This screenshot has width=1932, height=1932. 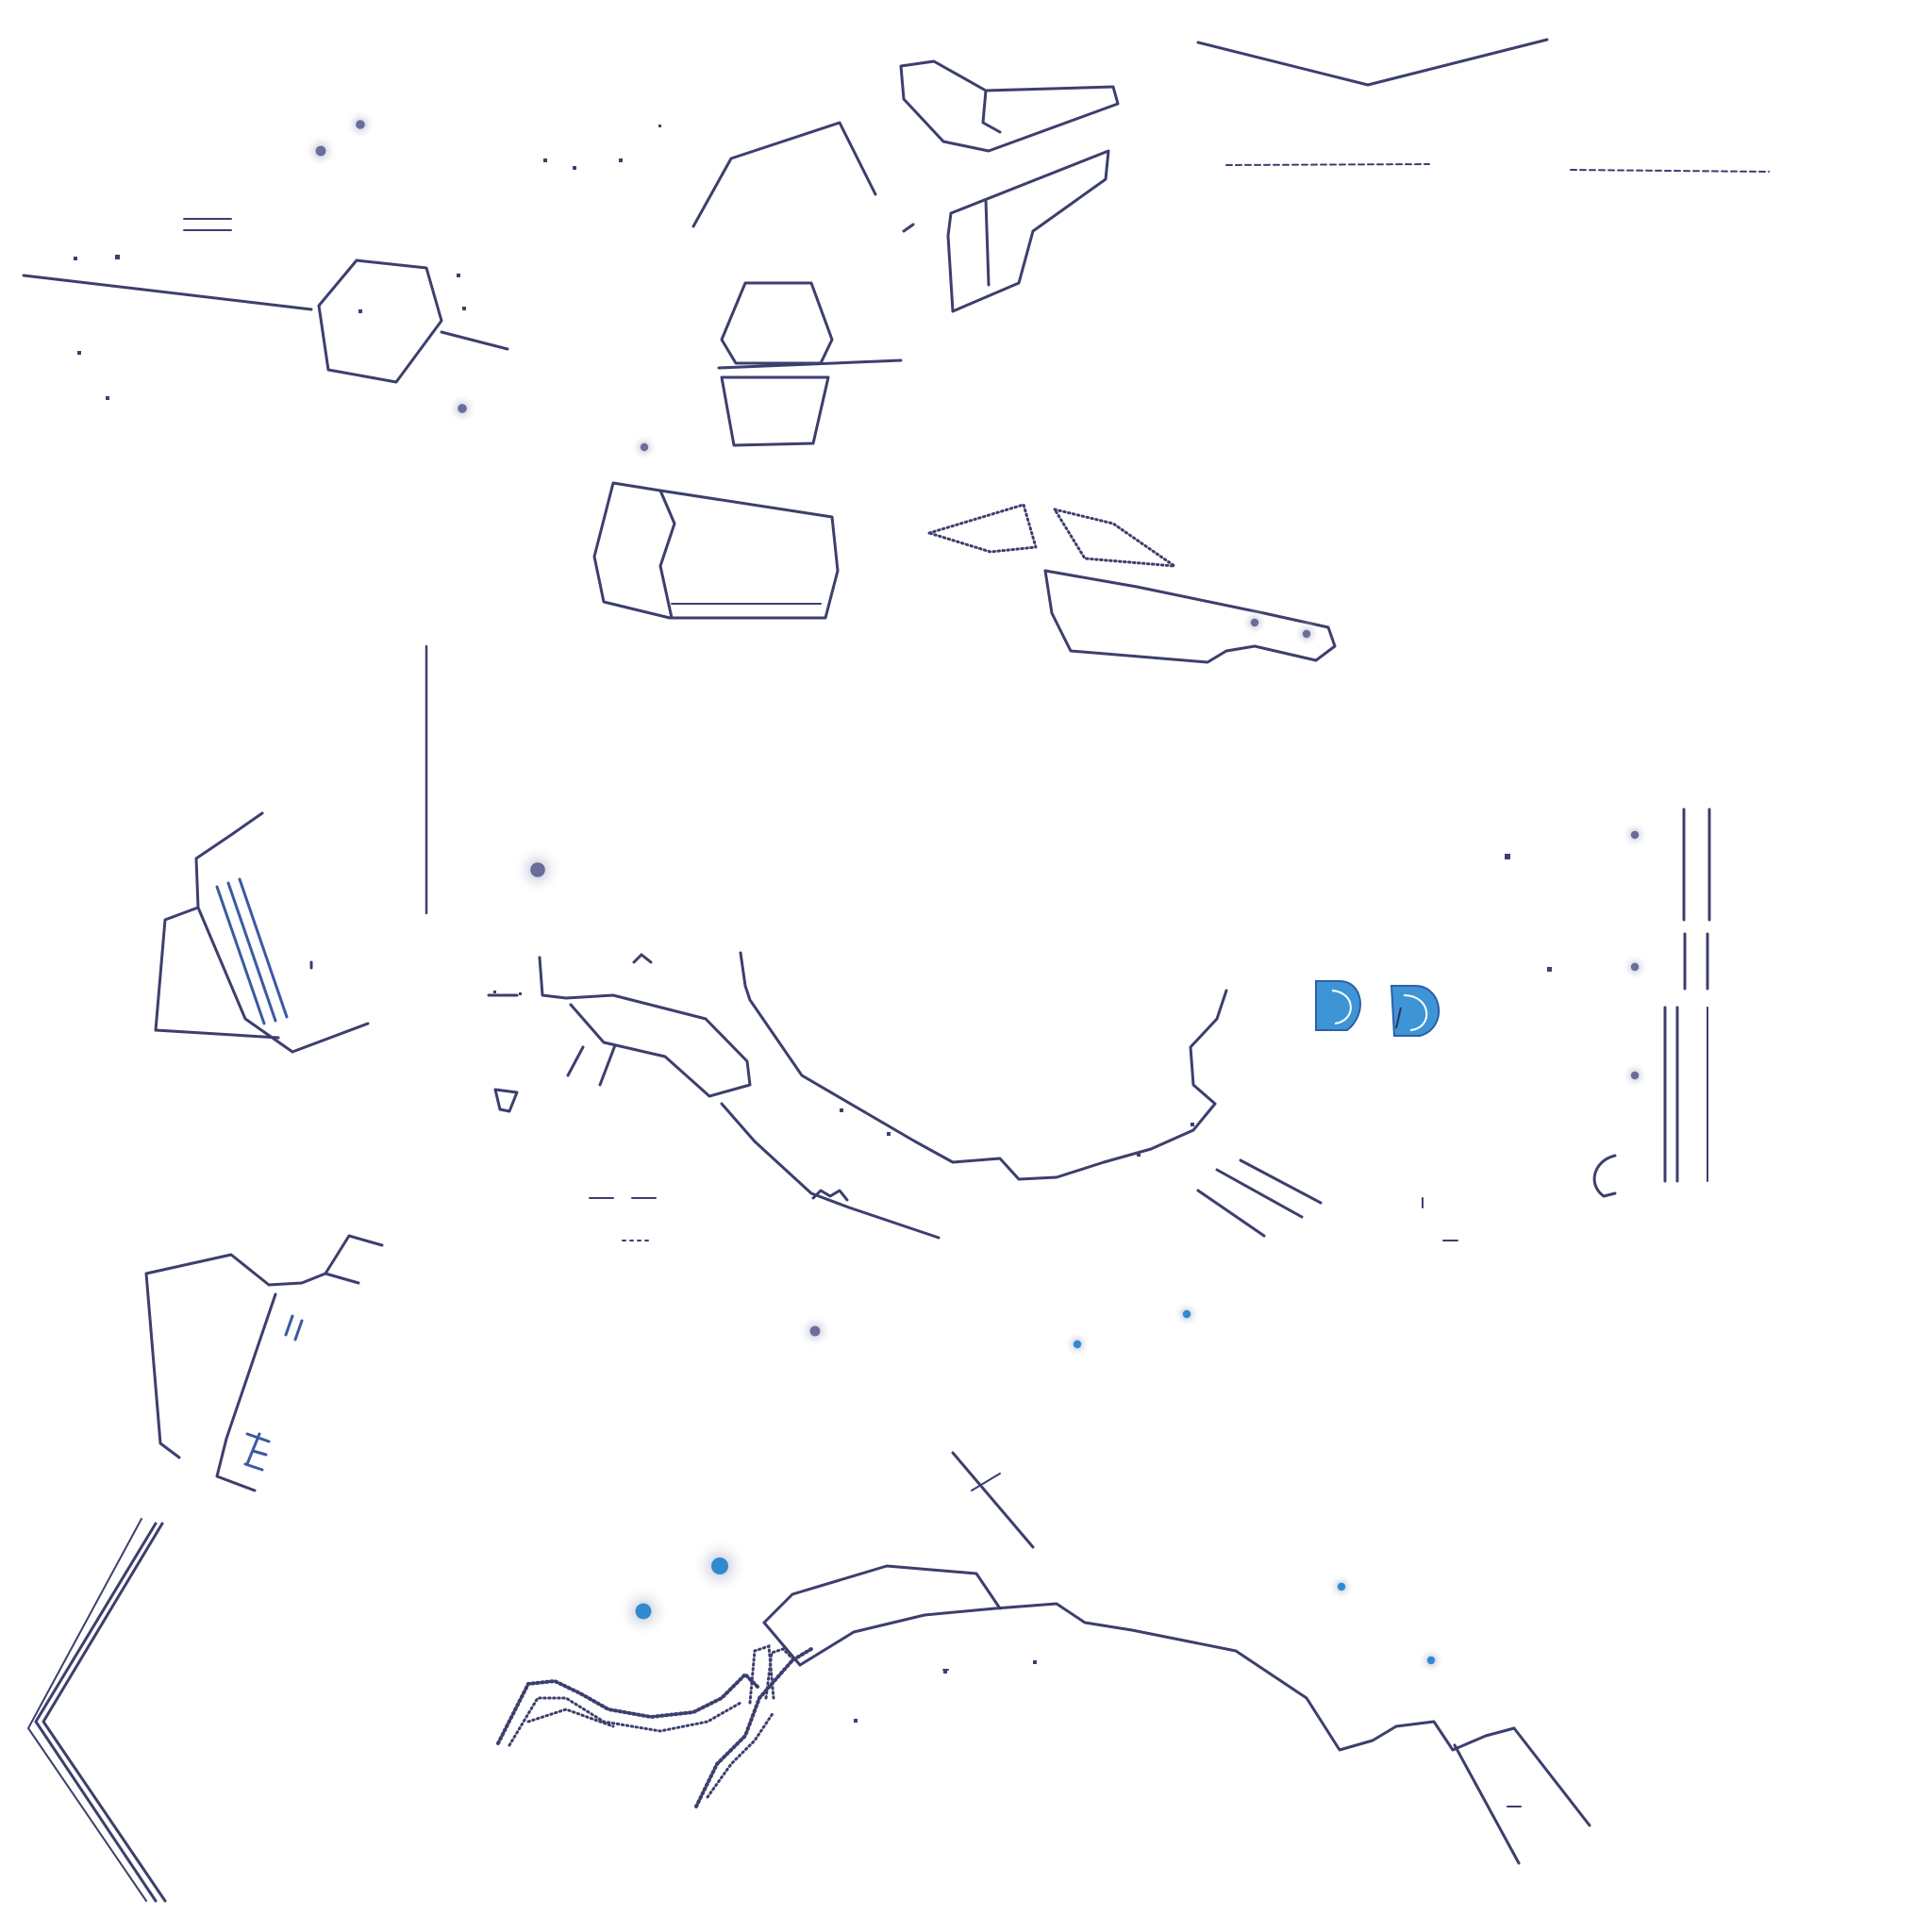 I want to click on e-mark, so click(x=257, y=1452).